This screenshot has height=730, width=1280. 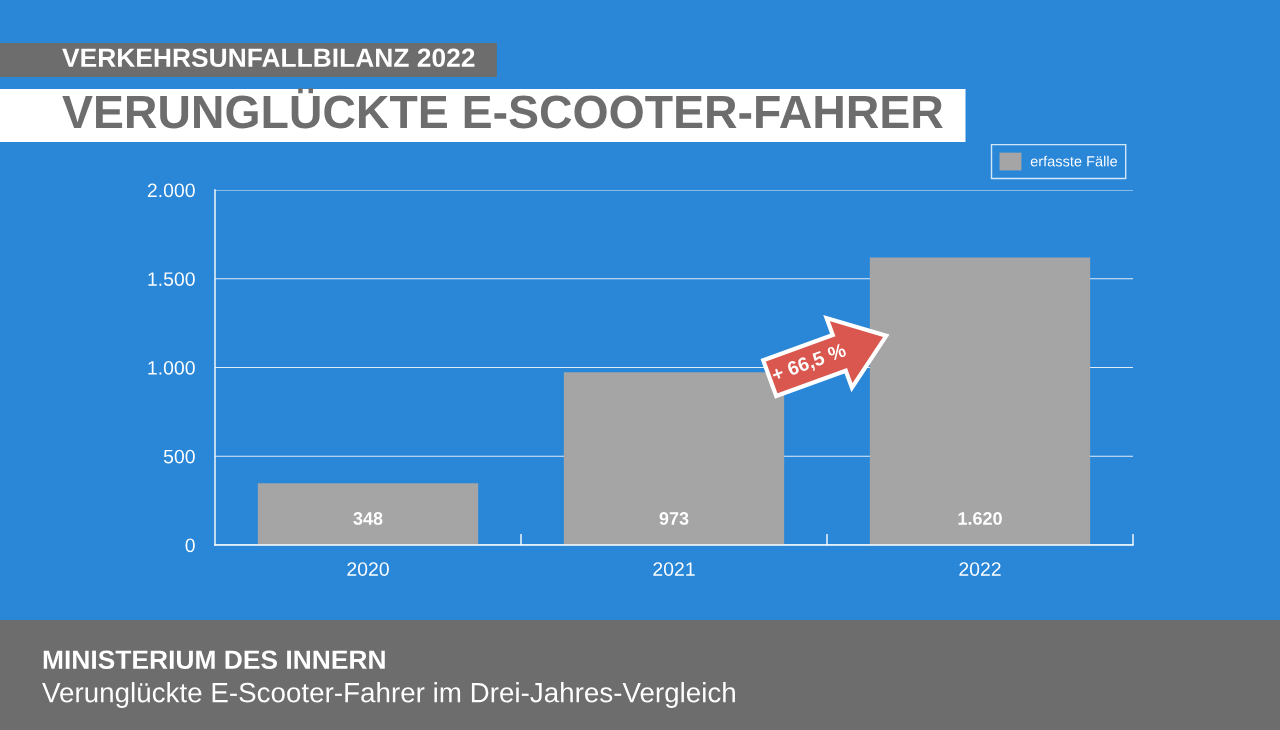 I want to click on y-tick-label: 500, so click(x=179, y=456).